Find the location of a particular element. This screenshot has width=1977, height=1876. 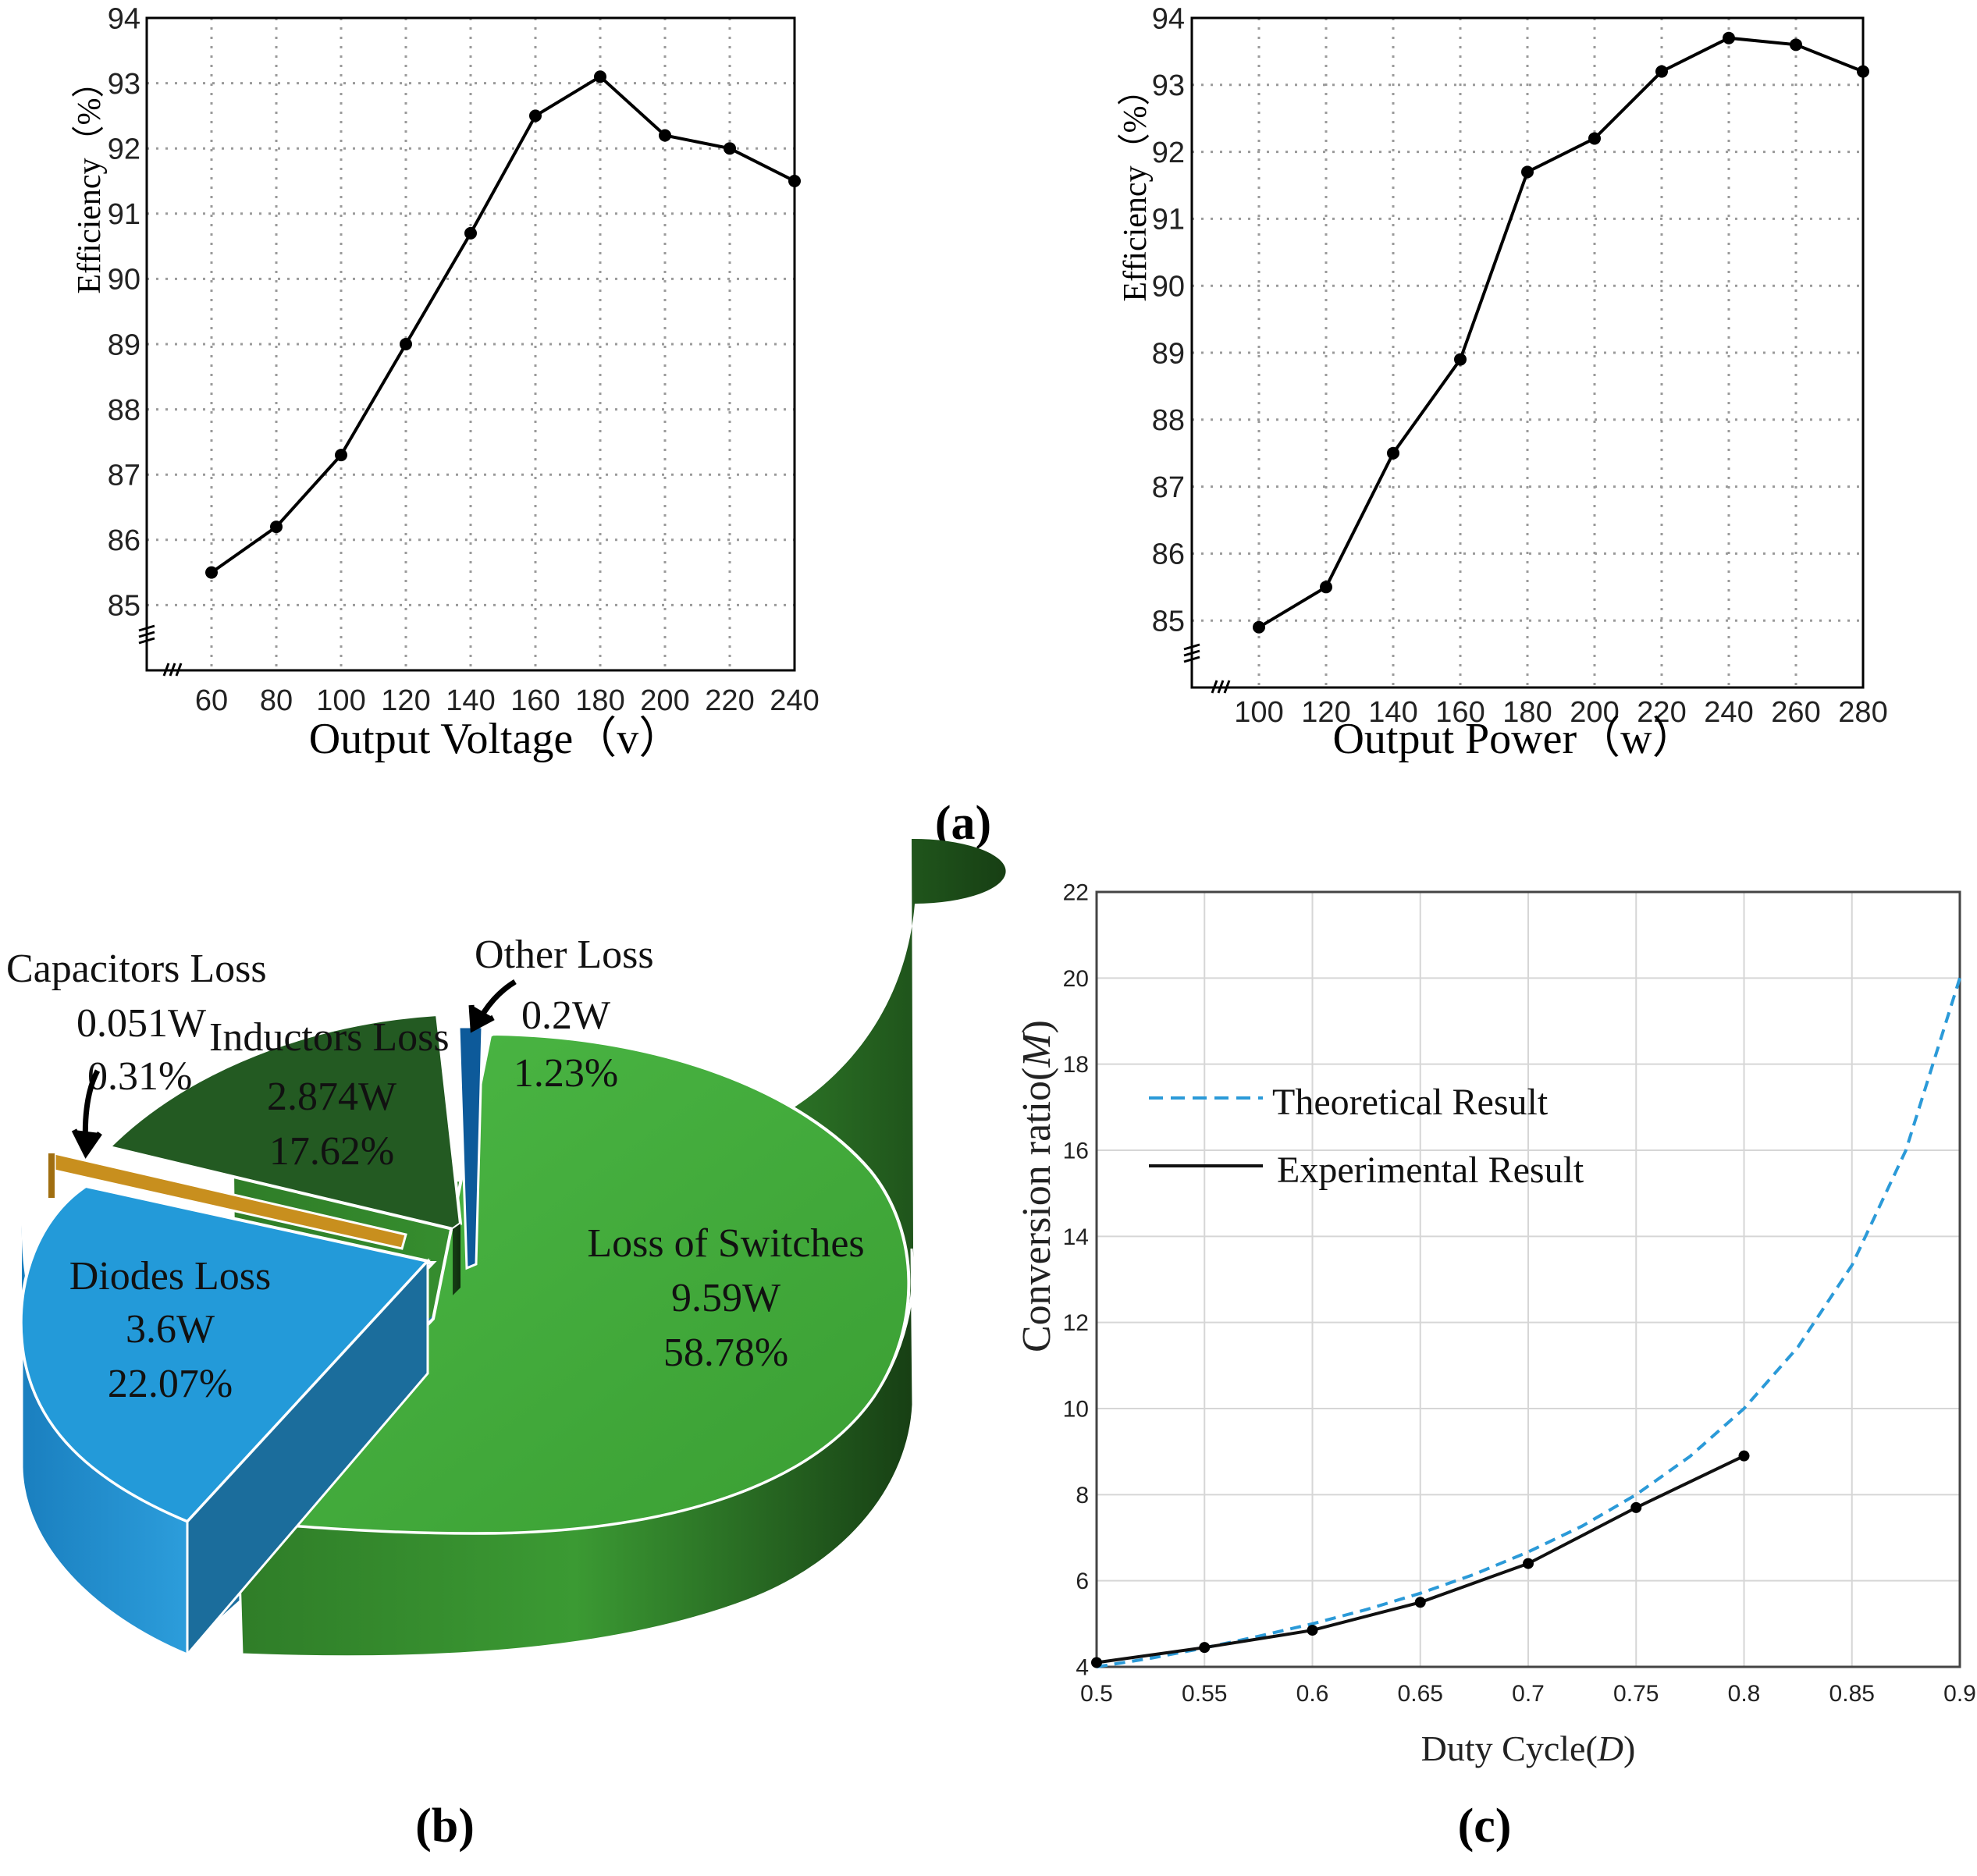

c-xlabel-main: Duty Cycle( is located at coordinates (1509, 1748).